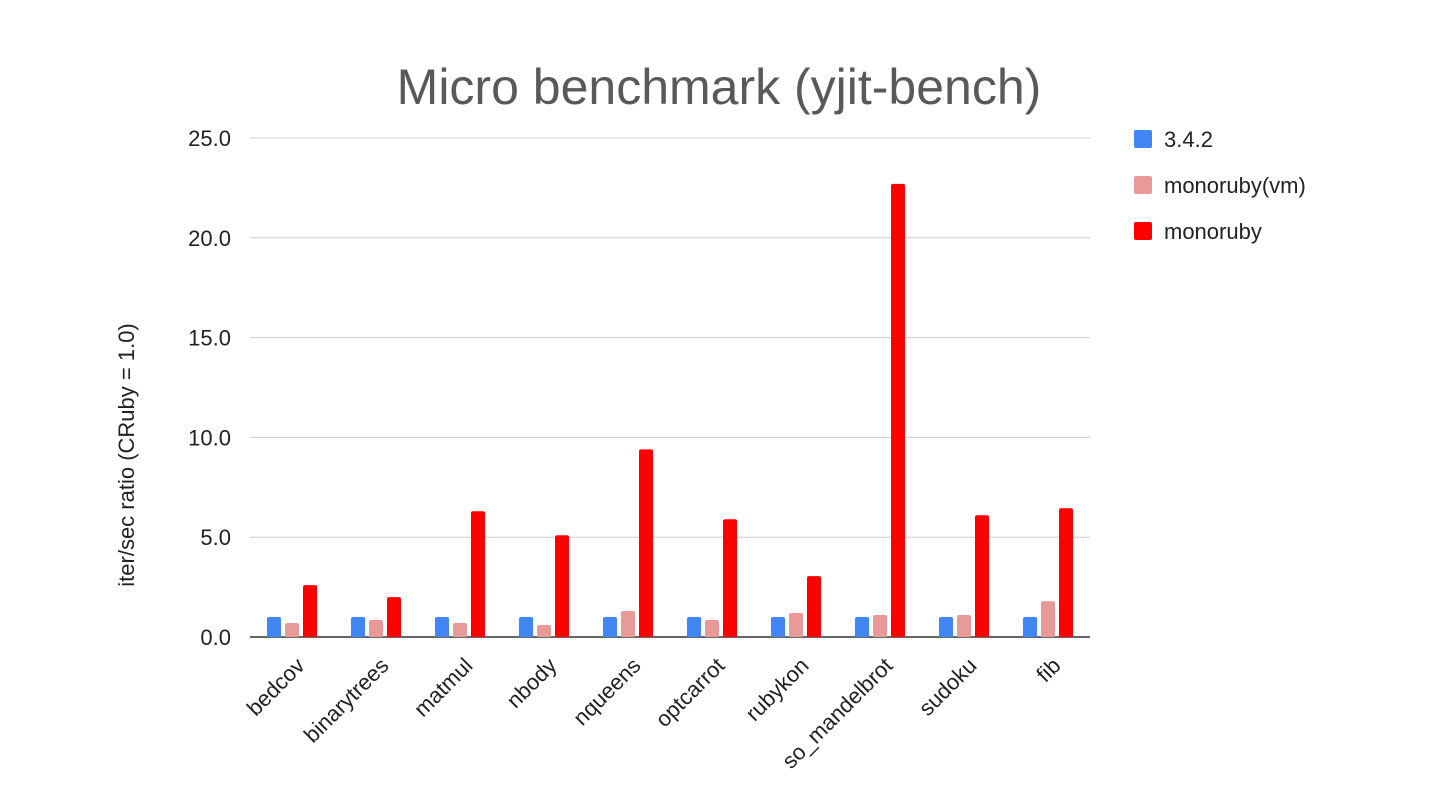 The width and height of the screenshot is (1440, 810). What do you see at coordinates (1235, 185) in the screenshot?
I see `legend-label: monoruby(vm)` at bounding box center [1235, 185].